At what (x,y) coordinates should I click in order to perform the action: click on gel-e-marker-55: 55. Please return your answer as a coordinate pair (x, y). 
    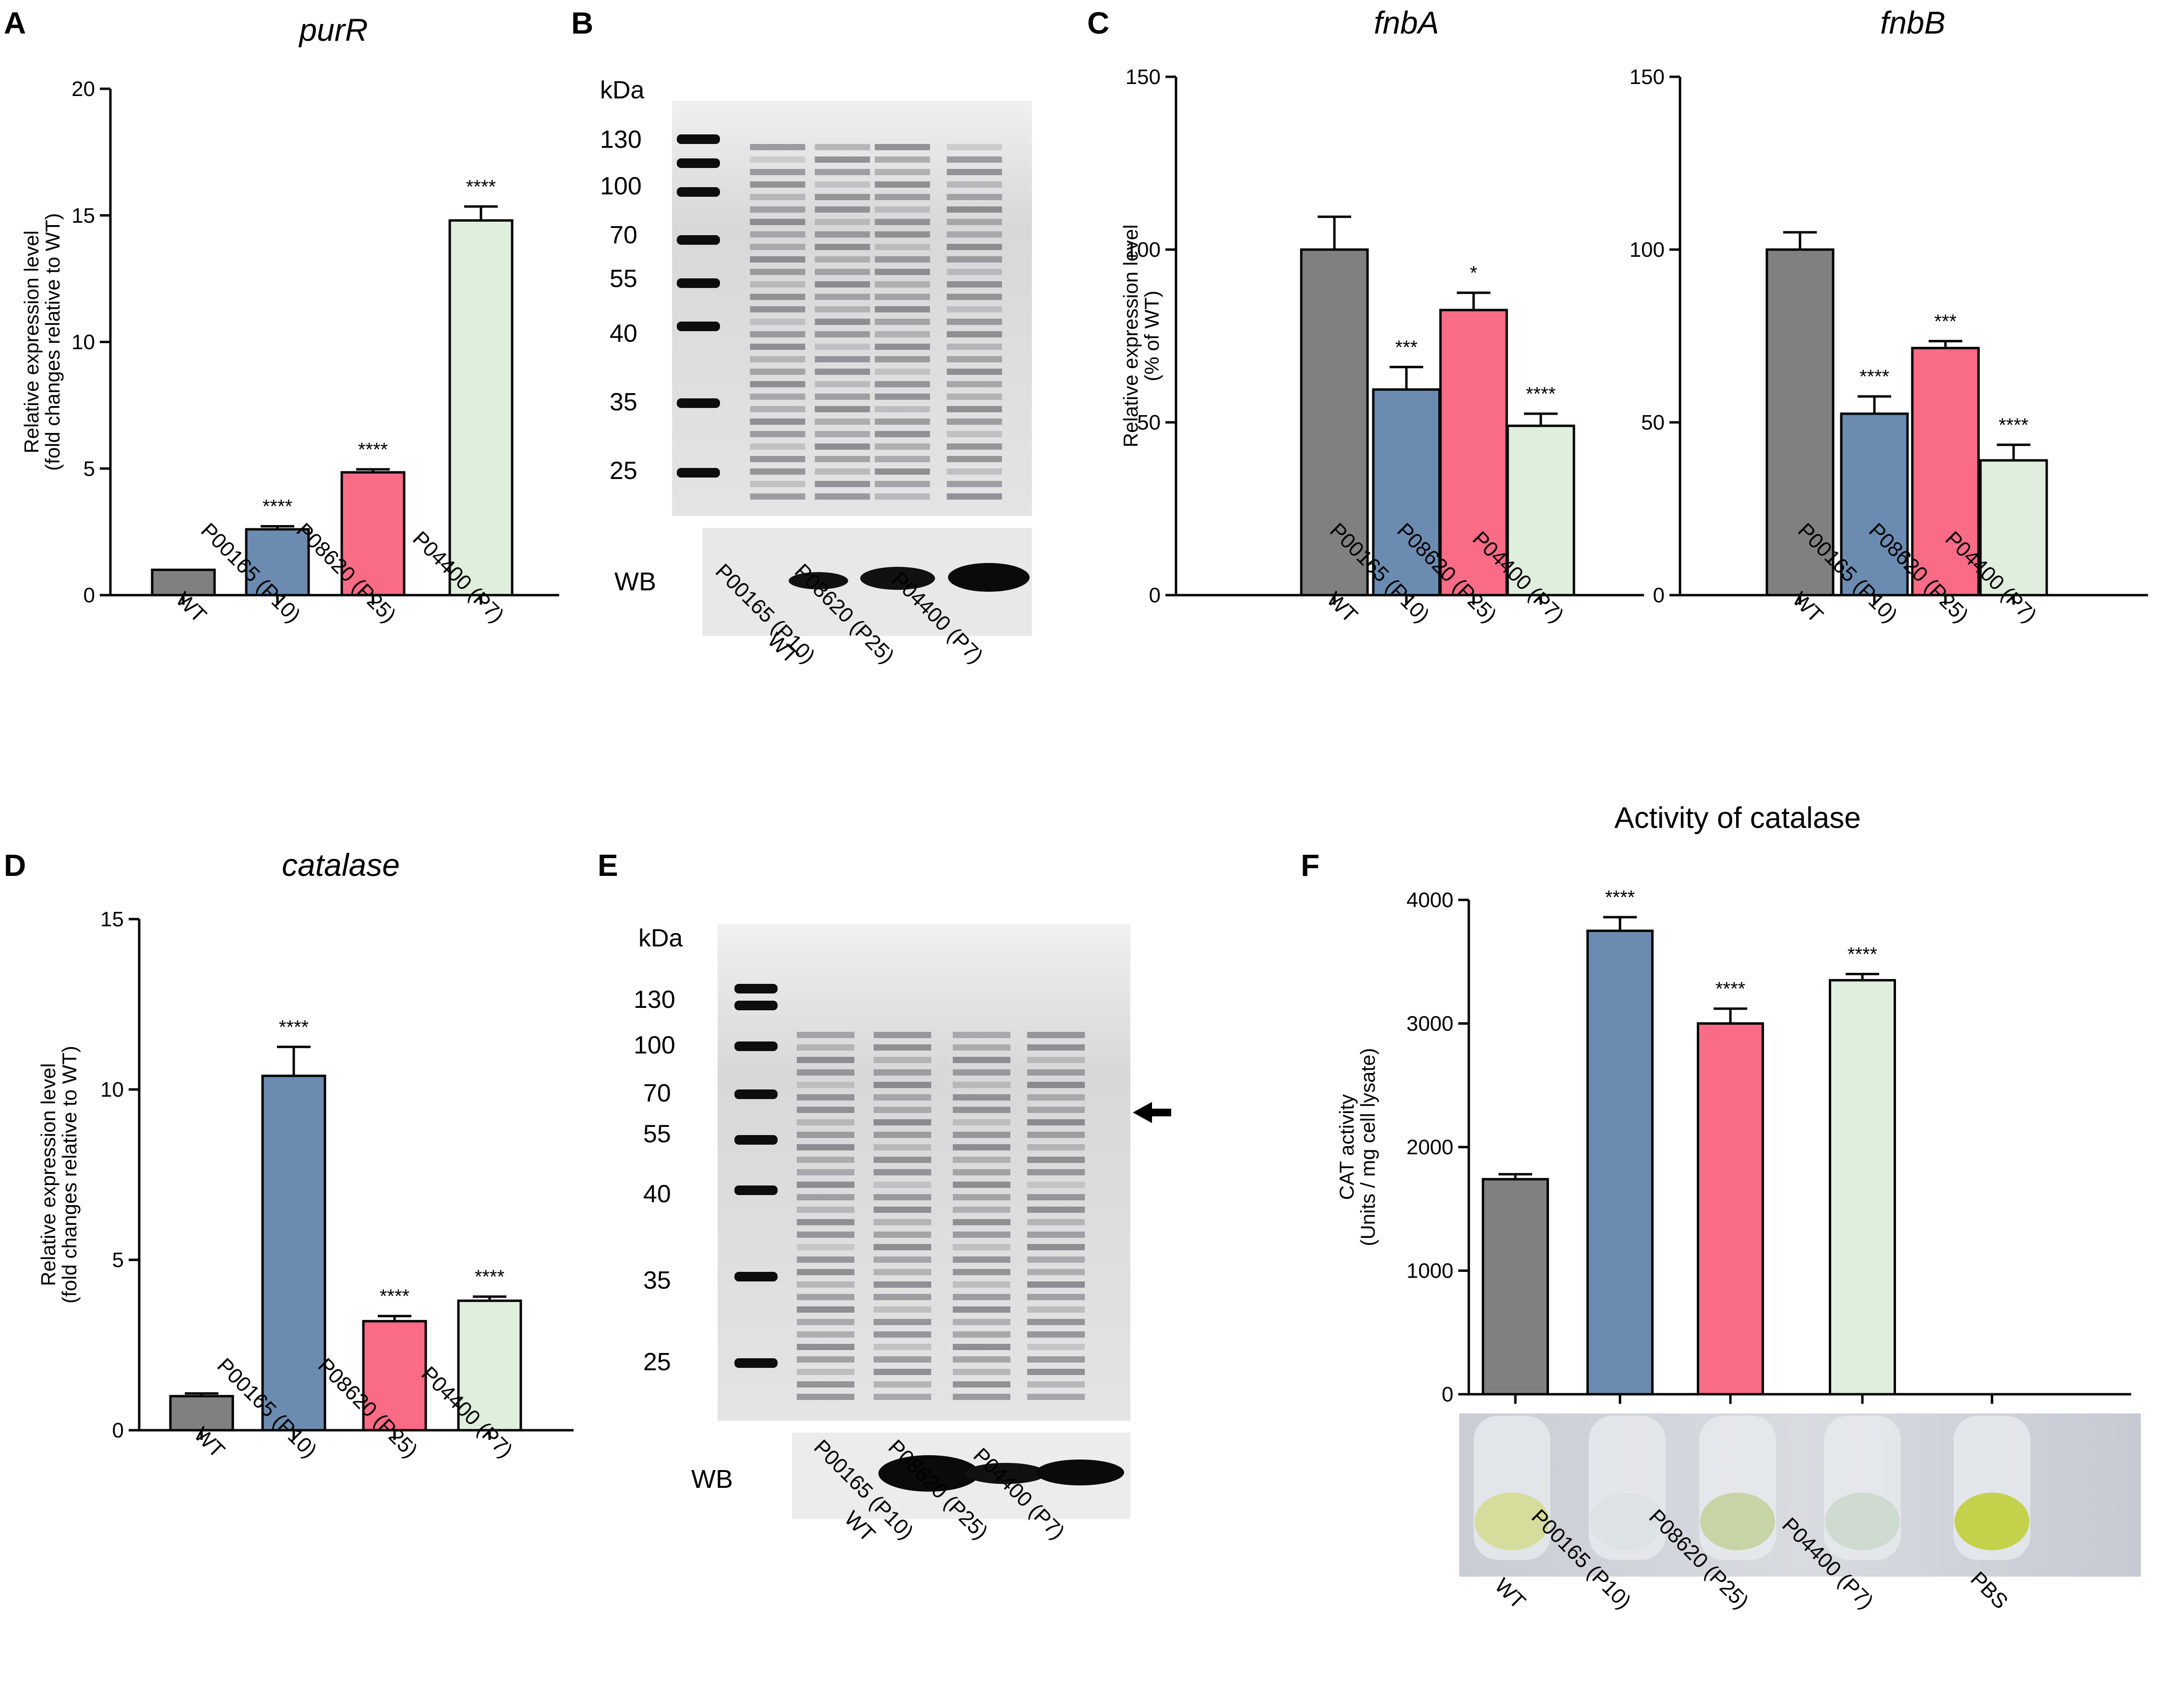
    Looking at the image, I should click on (657, 1134).